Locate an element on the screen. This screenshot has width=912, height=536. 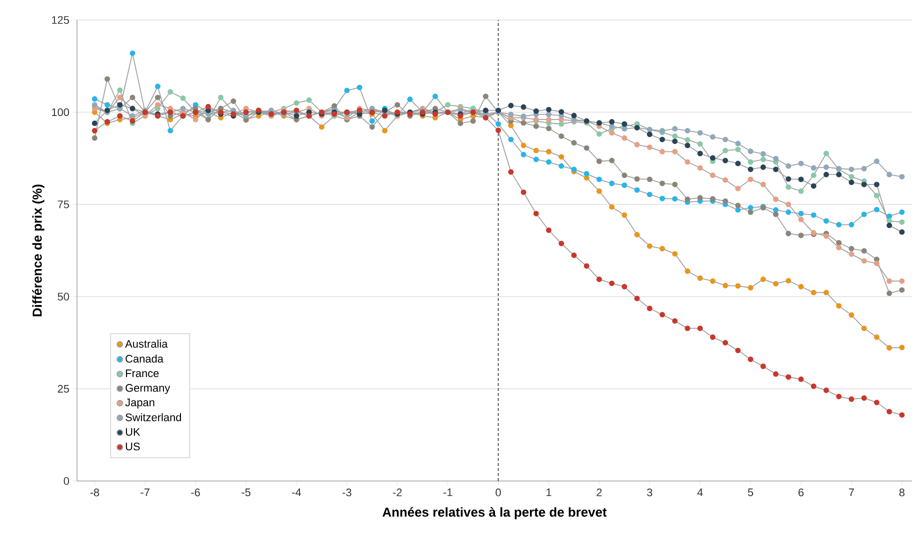
legend-label: Japan is located at coordinates (139, 403).